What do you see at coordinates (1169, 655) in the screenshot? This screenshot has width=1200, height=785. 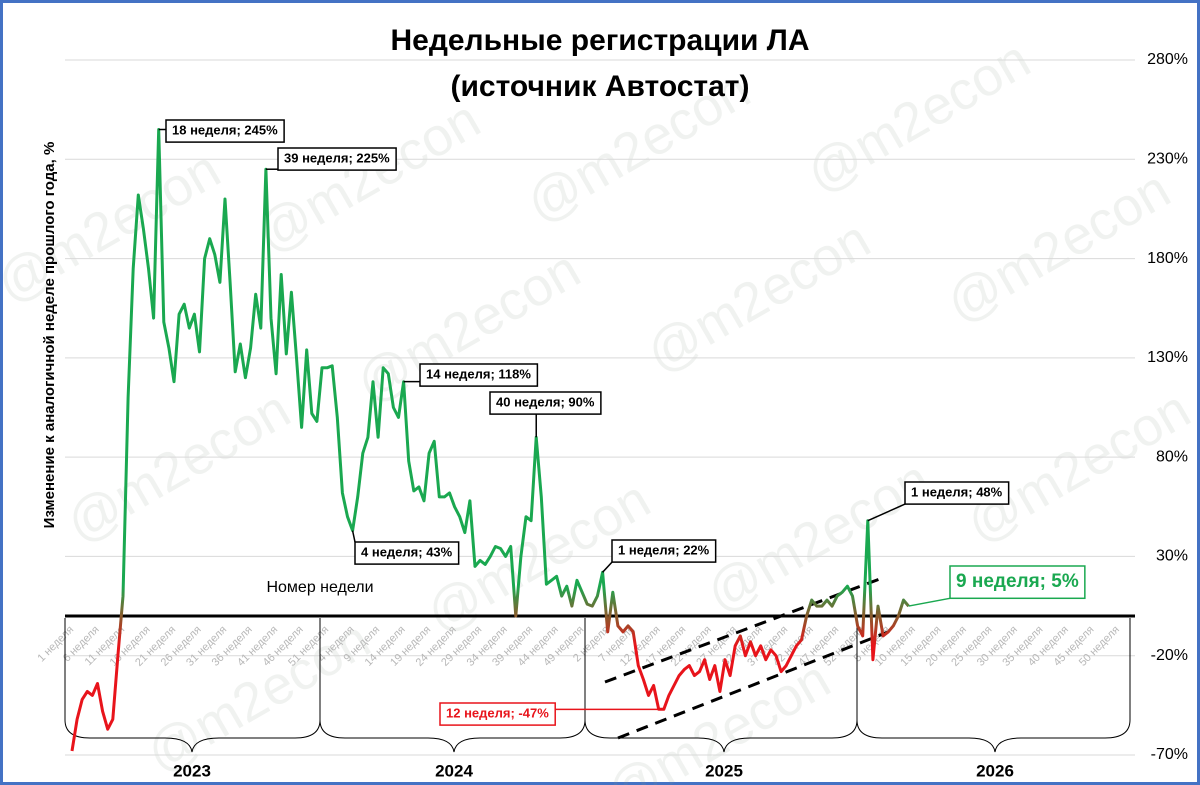 I see `y-tick-label: -20%` at bounding box center [1169, 655].